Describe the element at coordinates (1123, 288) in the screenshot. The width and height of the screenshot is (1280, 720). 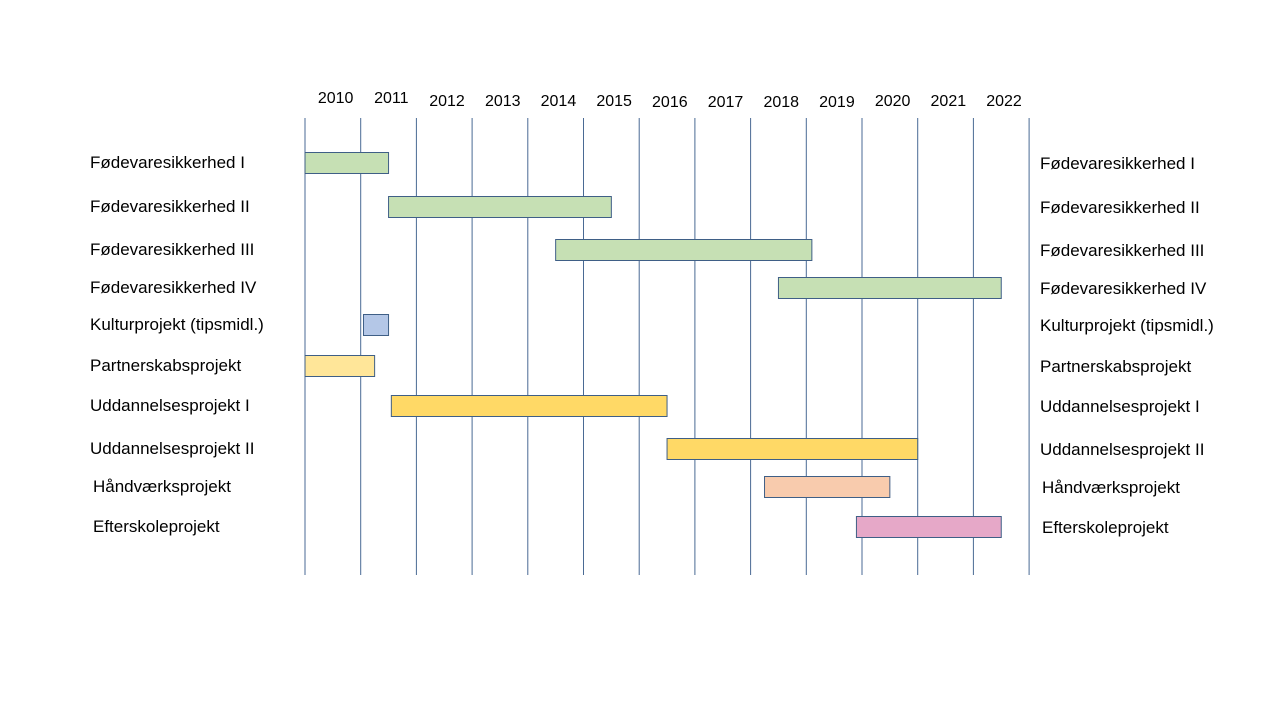
I see `row-label-right: Fødevaresikkerhed IV` at that location.